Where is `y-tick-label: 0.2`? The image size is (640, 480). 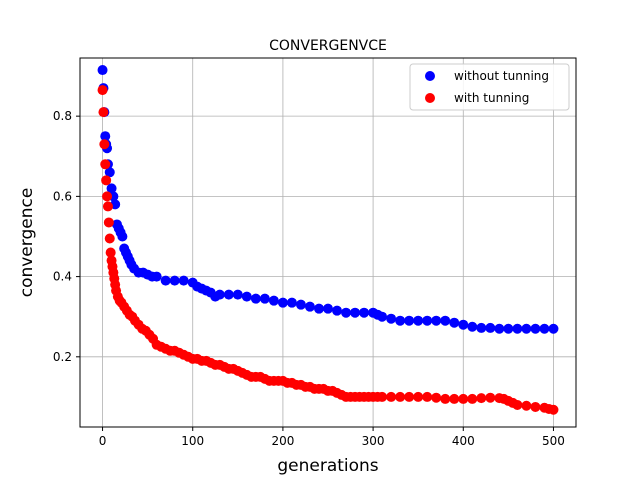 y-tick-label: 0.2 is located at coordinates (62, 357).